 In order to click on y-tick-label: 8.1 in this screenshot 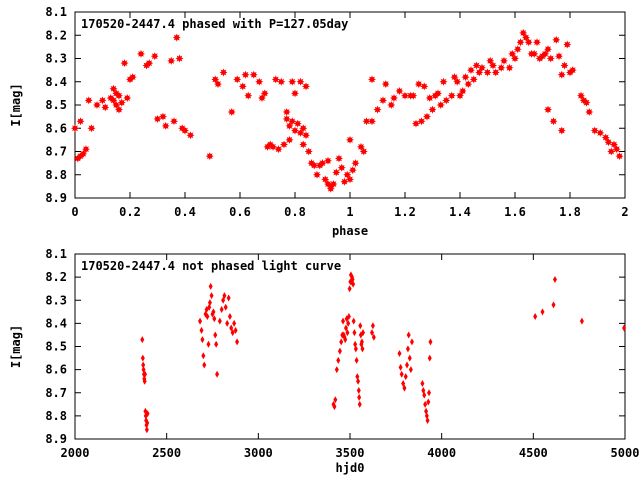, I will do `click(56, 254)`.